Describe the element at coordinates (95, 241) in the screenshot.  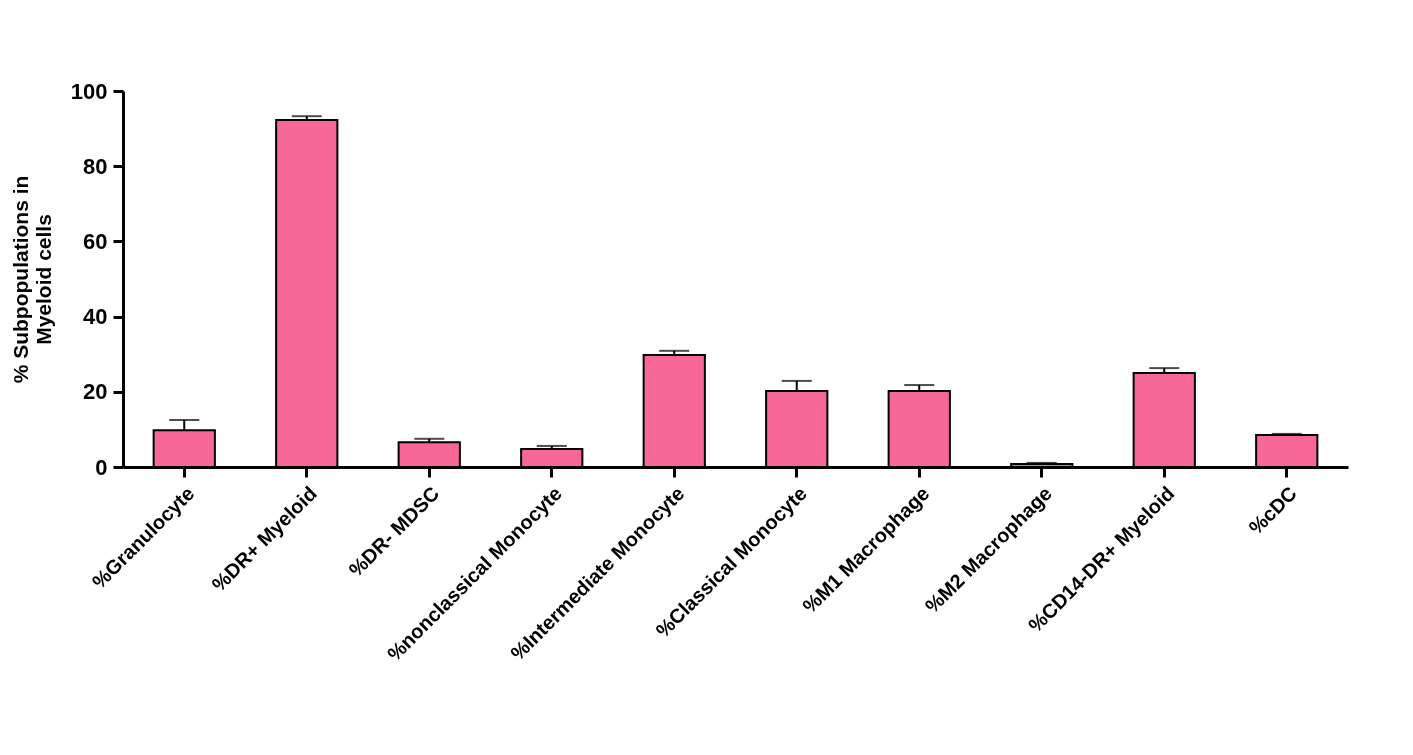
I see `y-tick-label: 60` at that location.